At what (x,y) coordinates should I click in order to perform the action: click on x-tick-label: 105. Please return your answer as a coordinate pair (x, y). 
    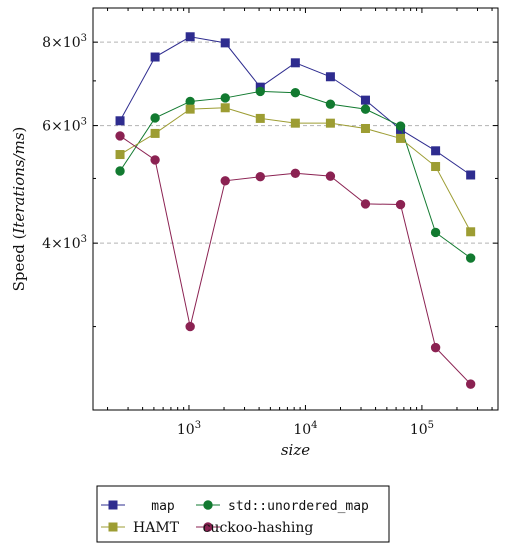
    Looking at the image, I should click on (422, 429).